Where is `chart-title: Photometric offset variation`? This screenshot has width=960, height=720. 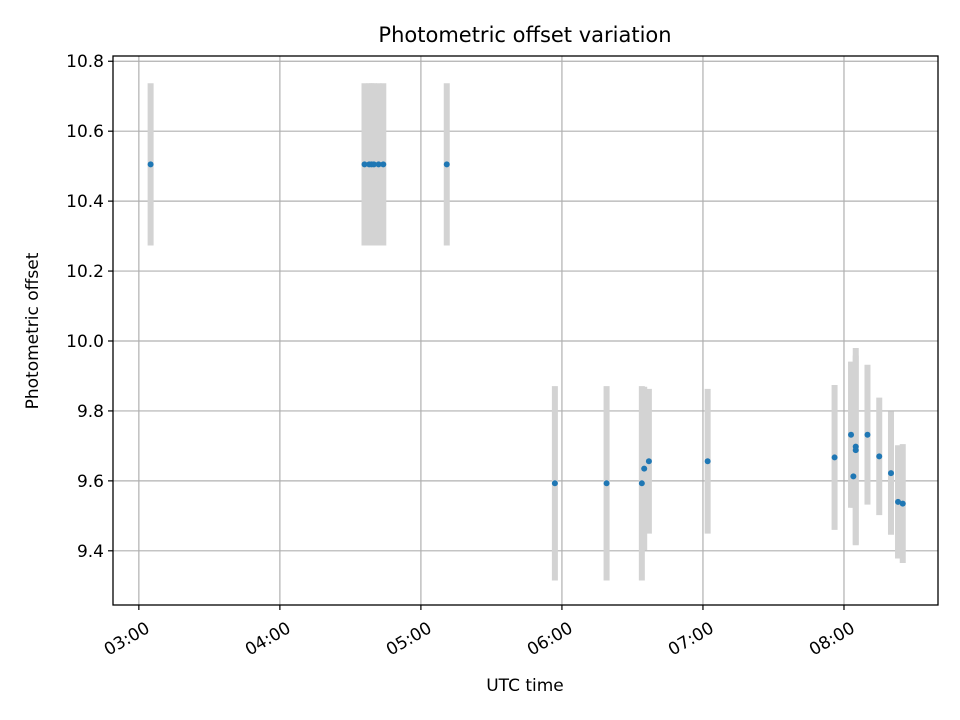
chart-title: Photometric offset variation is located at coordinates (524, 35).